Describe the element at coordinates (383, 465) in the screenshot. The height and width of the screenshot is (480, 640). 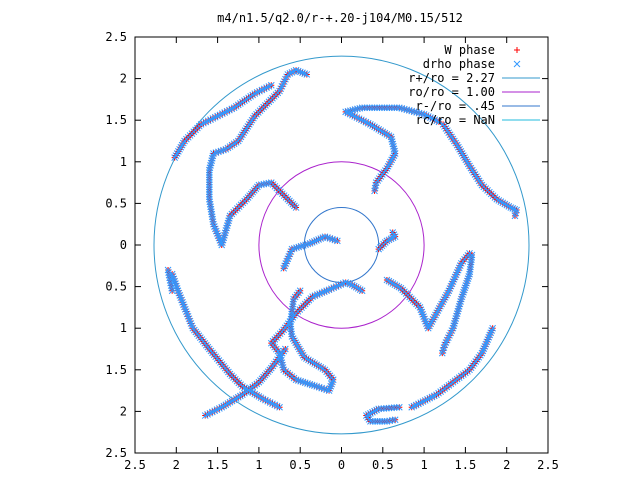
I see `x-tick-label-6: 0.5` at that location.